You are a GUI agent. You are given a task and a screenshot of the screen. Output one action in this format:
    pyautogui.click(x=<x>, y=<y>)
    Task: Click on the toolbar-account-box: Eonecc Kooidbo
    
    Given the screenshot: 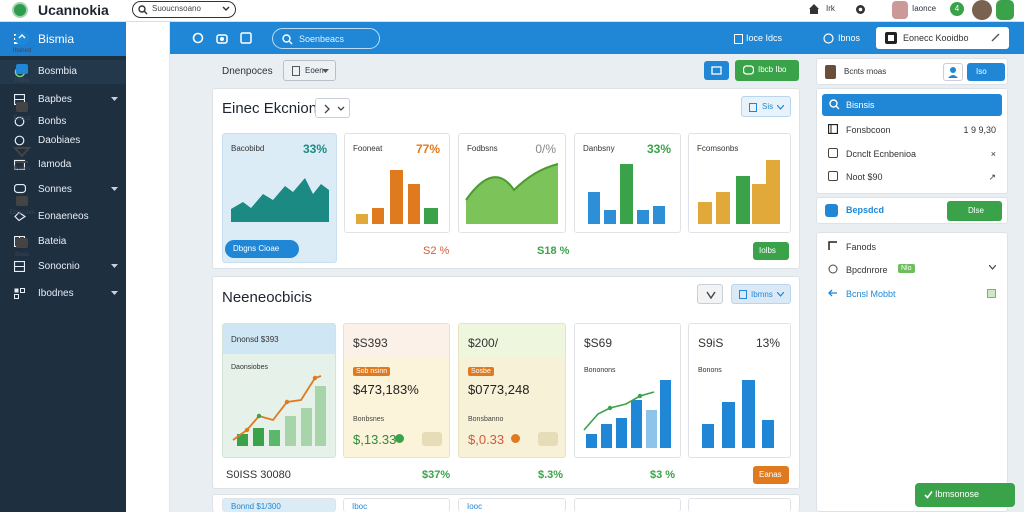 What is the action you would take?
    pyautogui.click(x=942, y=38)
    